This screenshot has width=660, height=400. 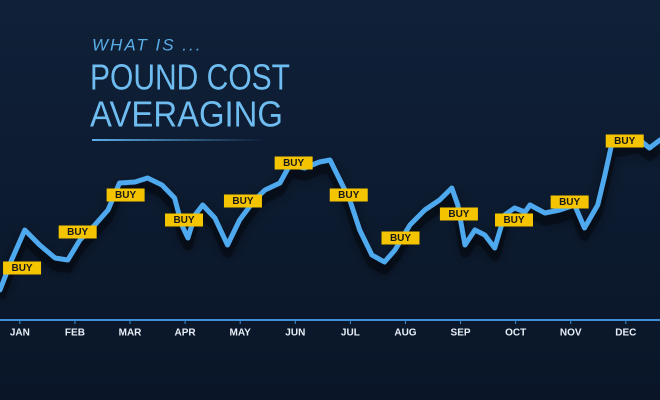 I want to click on x-tick-label: FEB, so click(x=75, y=333).